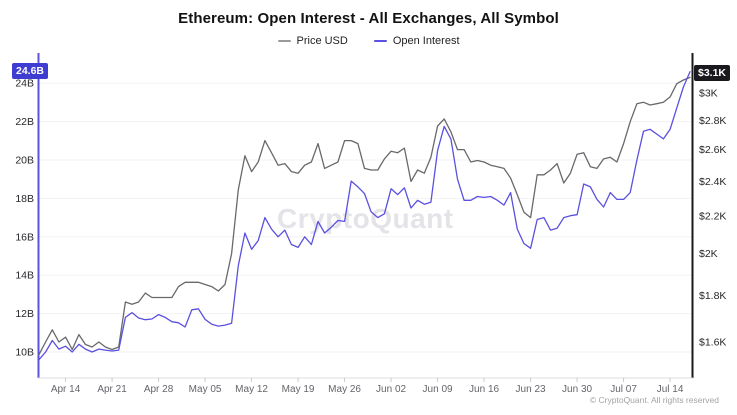 This screenshot has height=415, width=737. What do you see at coordinates (24, 161) in the screenshot?
I see `left-axis-tick-label: 20B` at bounding box center [24, 161].